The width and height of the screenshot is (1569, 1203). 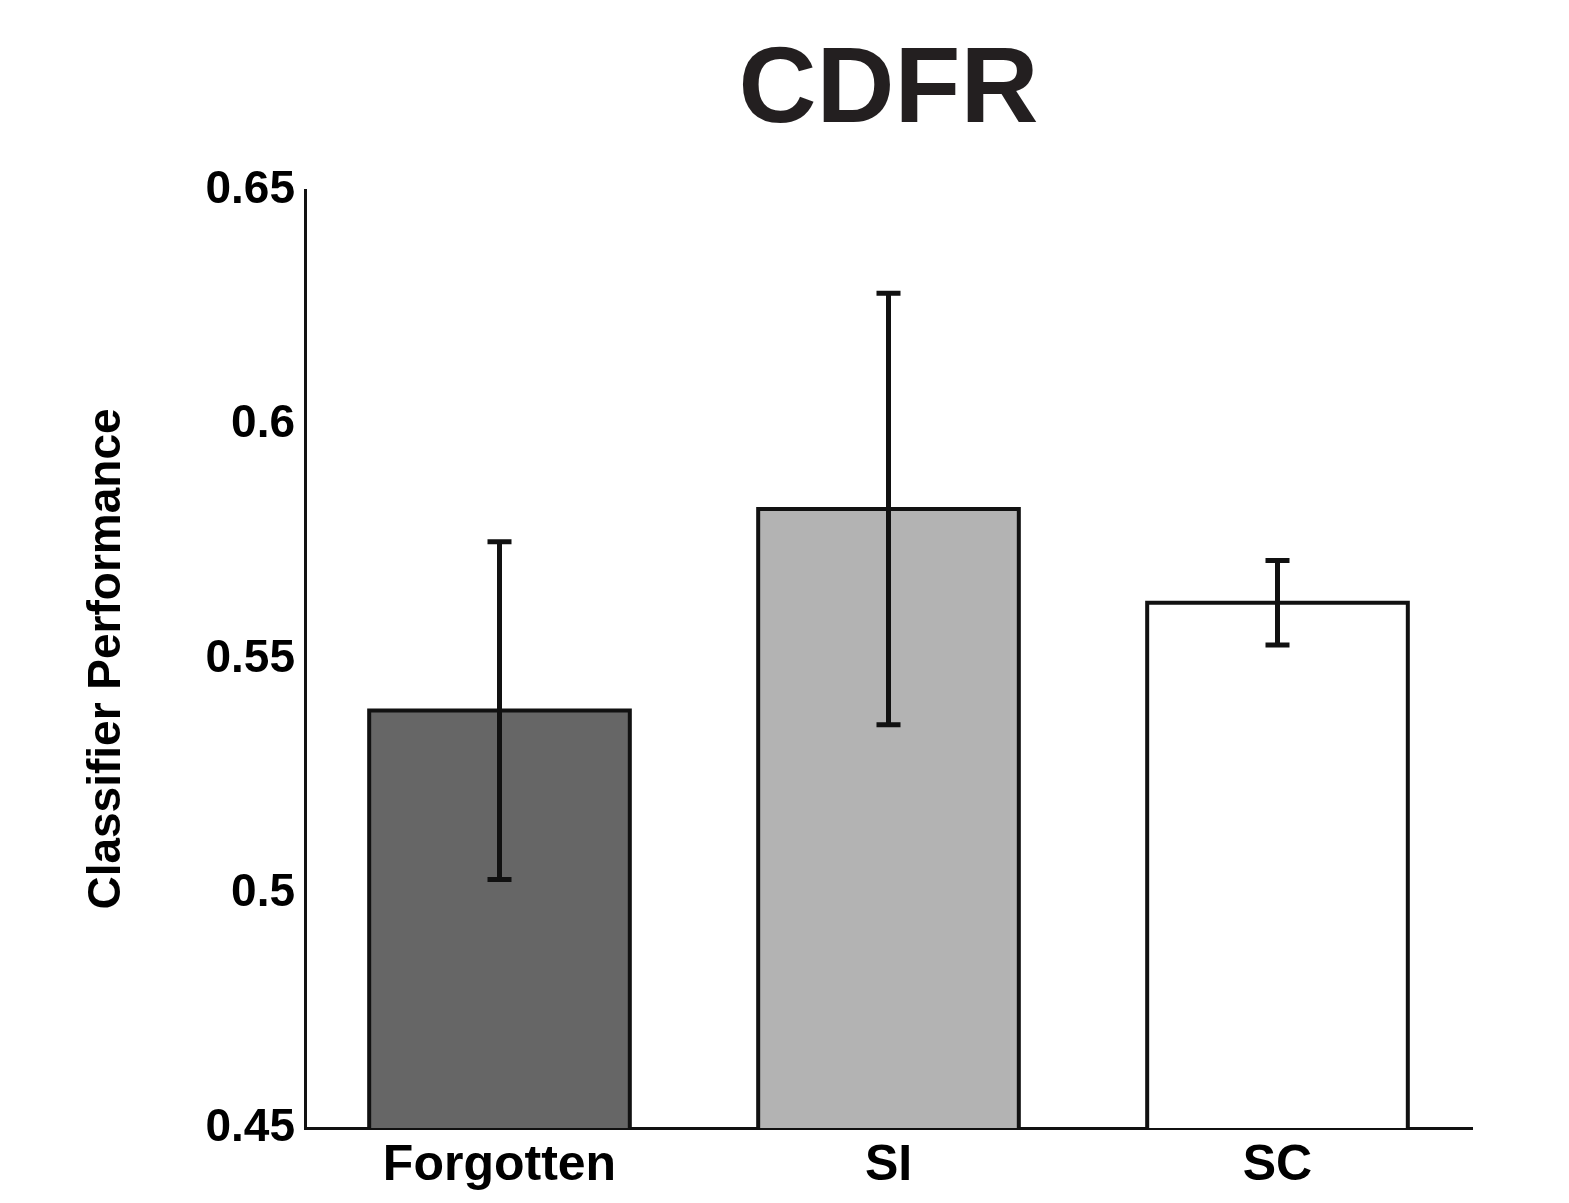 I want to click on y-tick-label: 0.55, so click(x=250, y=655).